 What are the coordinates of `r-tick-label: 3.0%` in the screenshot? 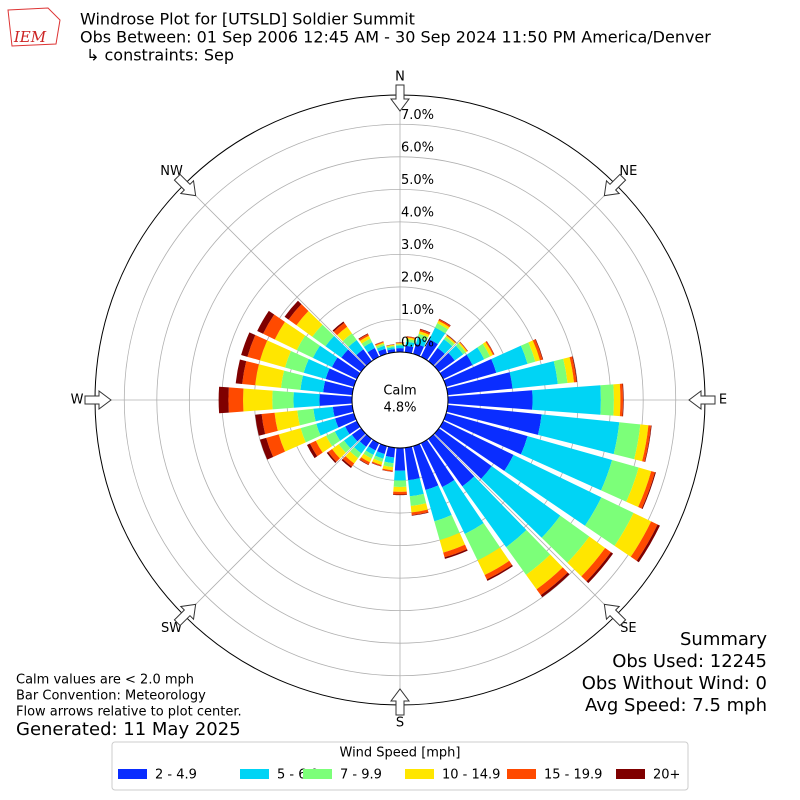 It's located at (417, 245).